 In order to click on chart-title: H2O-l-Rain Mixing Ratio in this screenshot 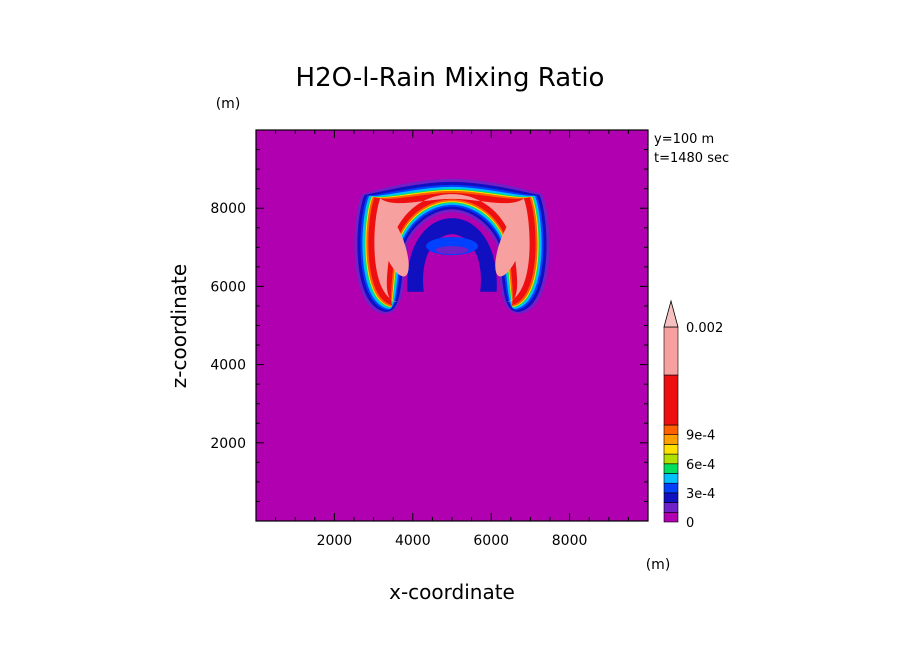, I will do `click(450, 78)`.